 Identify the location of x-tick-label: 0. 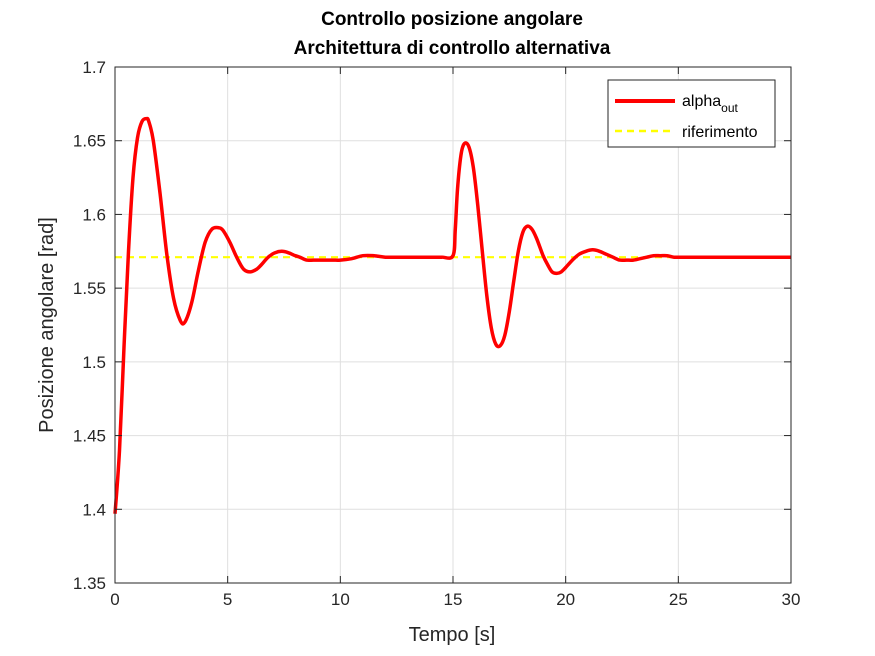
(114, 599).